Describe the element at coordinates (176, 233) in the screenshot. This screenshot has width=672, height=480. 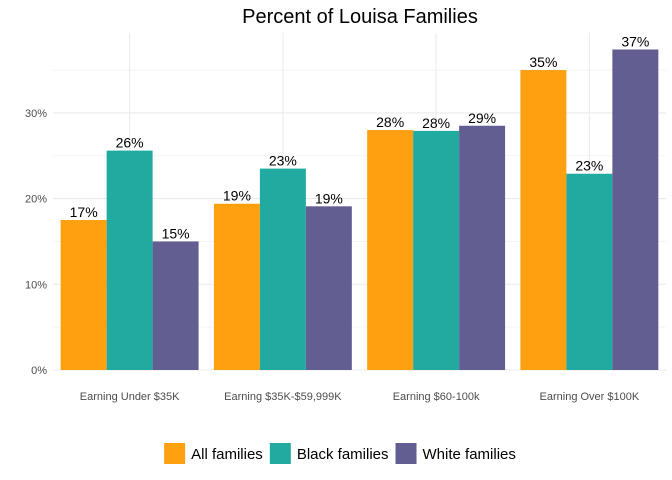
I see `data-label: 15%` at that location.